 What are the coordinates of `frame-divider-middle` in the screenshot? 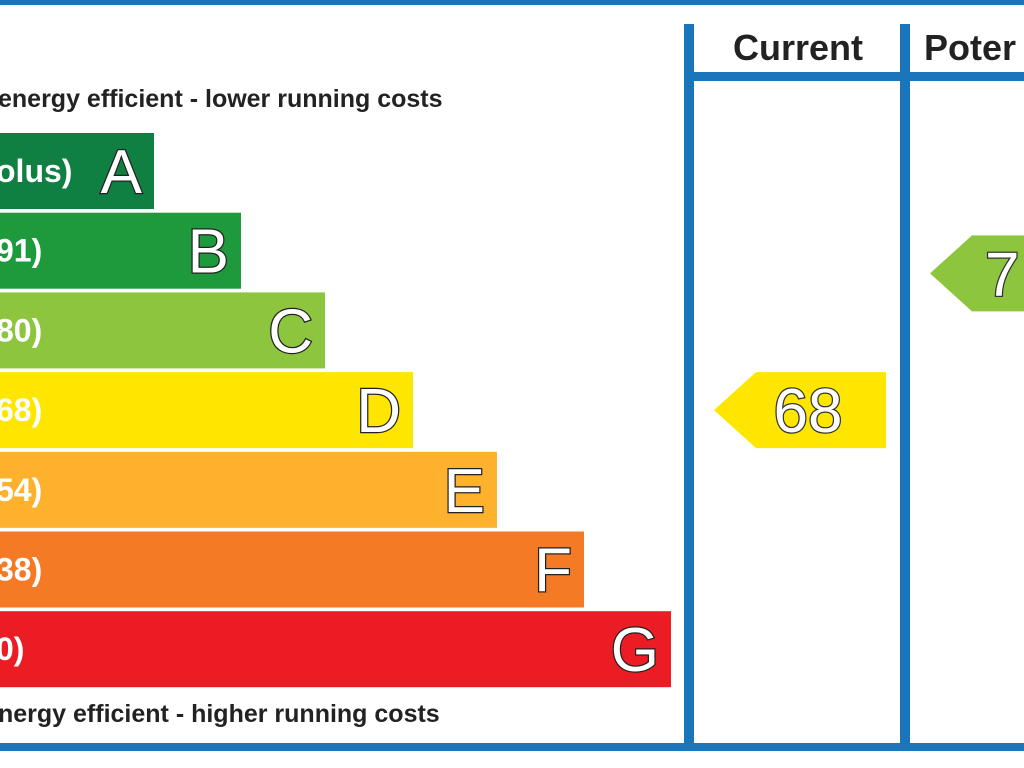 It's located at (905, 384).